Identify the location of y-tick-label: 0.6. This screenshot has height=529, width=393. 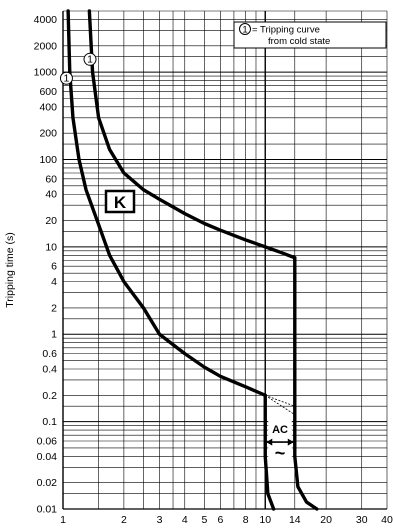
(49, 354).